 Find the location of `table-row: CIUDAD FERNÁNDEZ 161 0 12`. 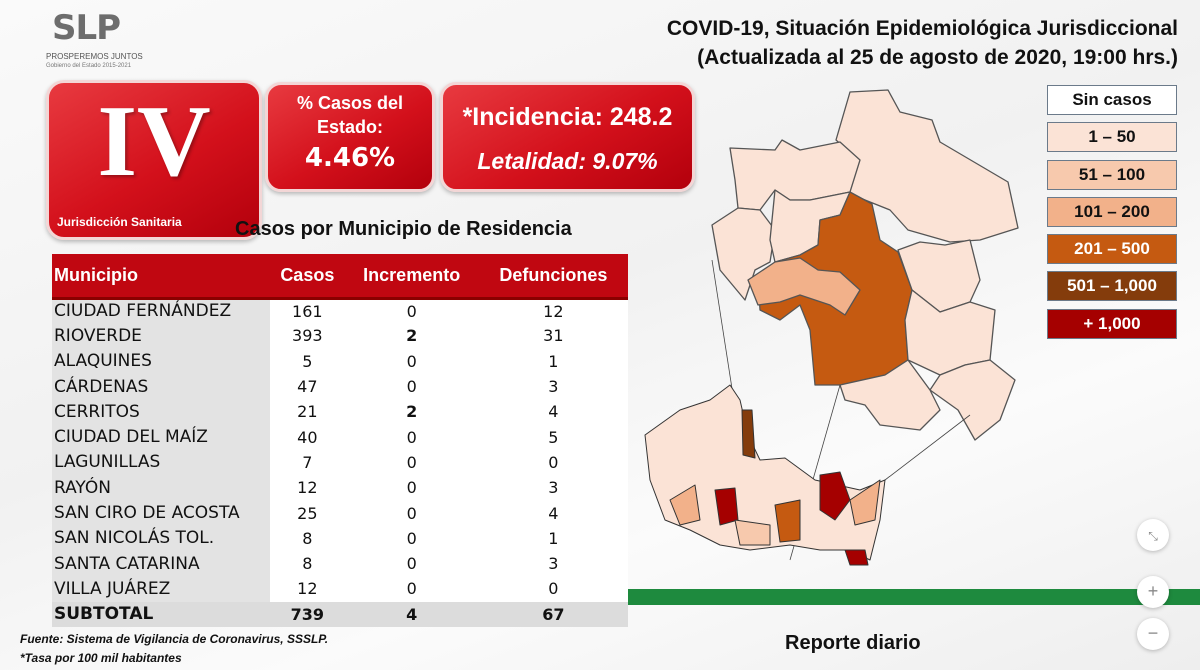

table-row: CIUDAD FERNÁNDEZ 161 0 12 is located at coordinates (340, 311).